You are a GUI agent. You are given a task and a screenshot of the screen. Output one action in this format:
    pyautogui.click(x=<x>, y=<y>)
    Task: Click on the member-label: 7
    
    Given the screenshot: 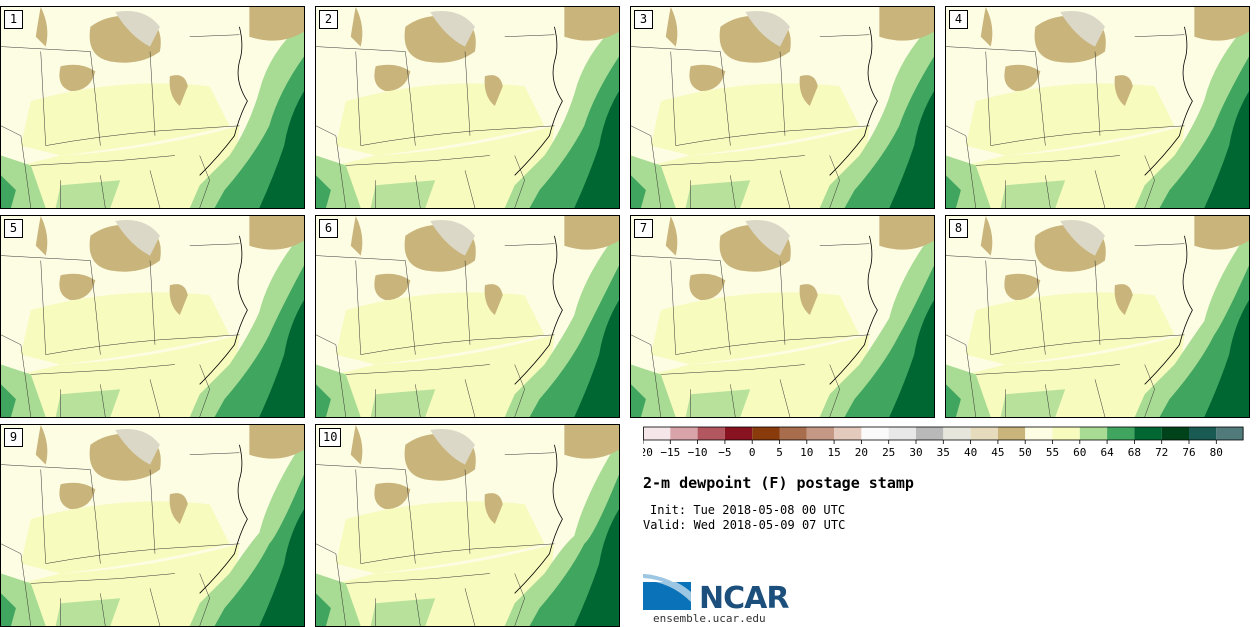 What is the action you would take?
    pyautogui.click(x=643, y=228)
    